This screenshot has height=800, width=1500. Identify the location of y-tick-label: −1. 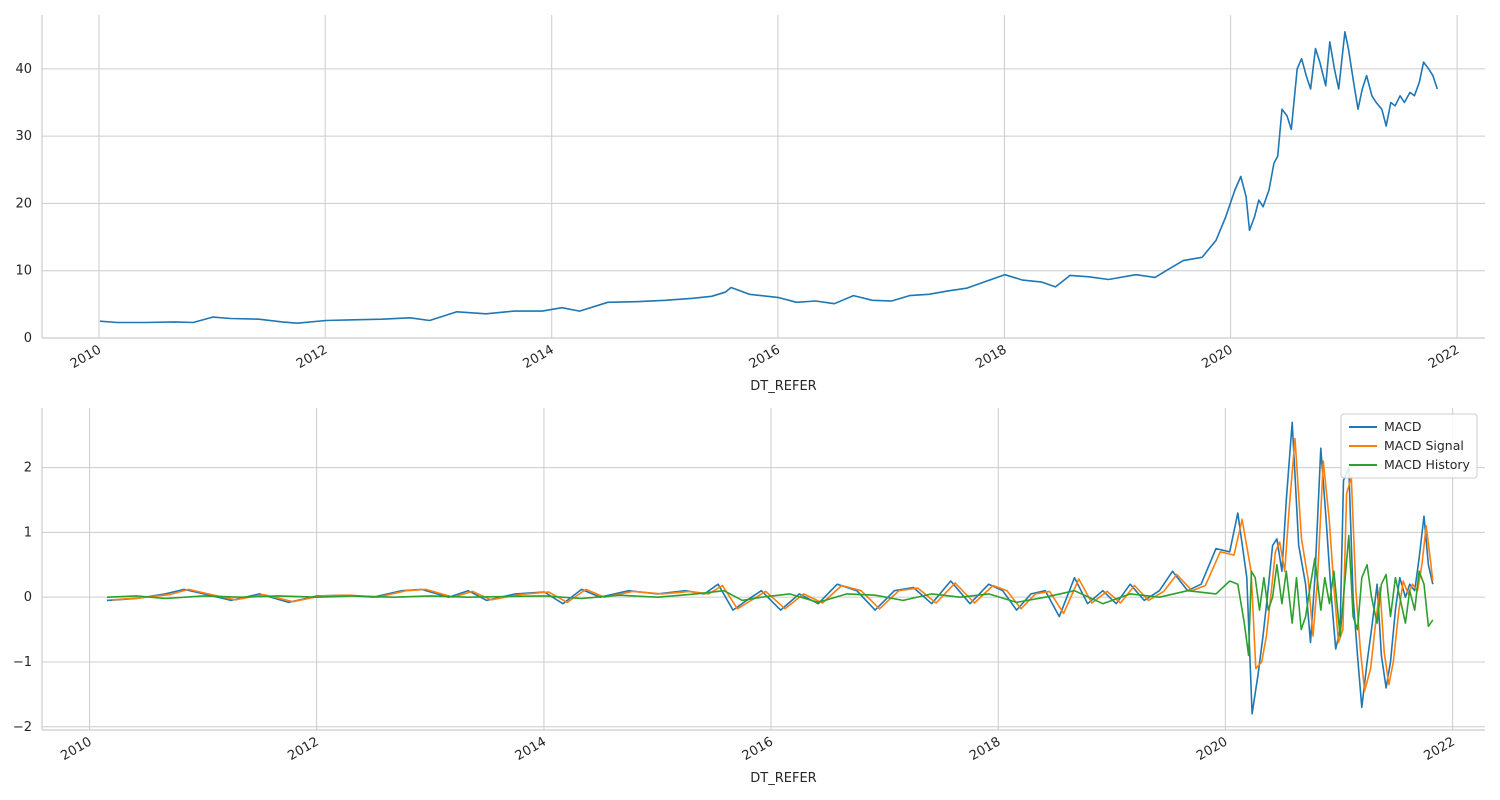
(22, 662).